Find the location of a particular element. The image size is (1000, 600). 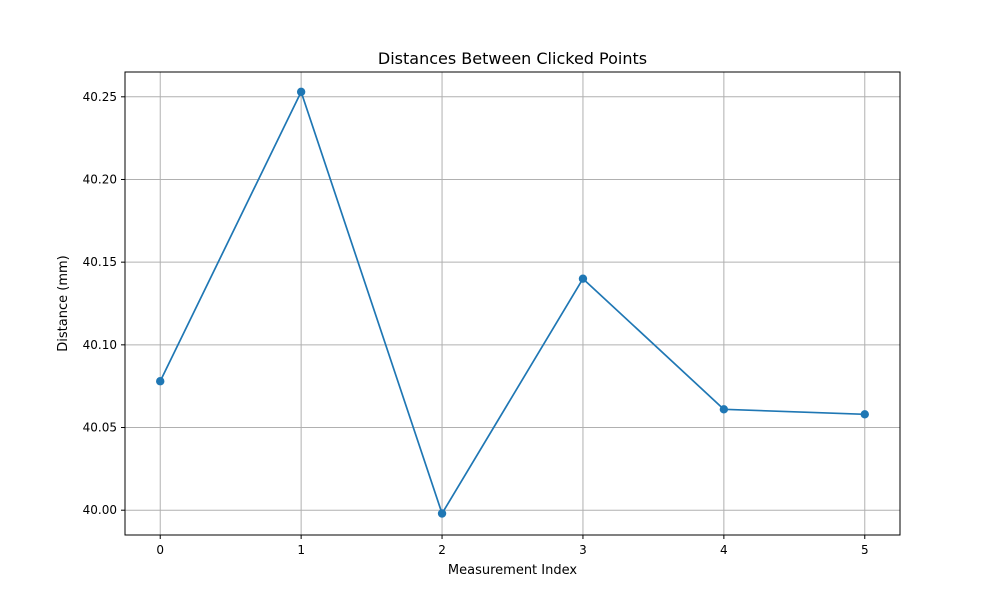

x-tick-label: 3 is located at coordinates (583, 550).